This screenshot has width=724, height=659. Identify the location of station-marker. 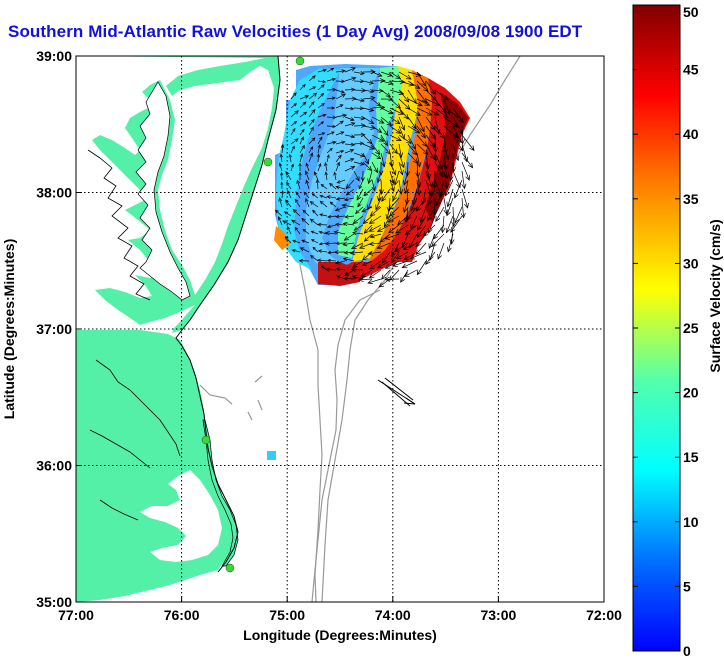
(206, 440).